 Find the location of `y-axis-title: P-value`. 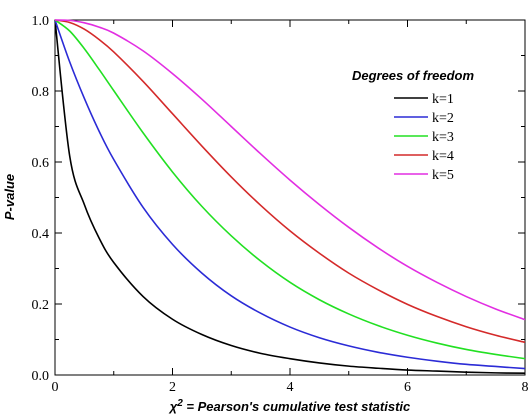

y-axis-title: P-value is located at coordinates (9, 197).